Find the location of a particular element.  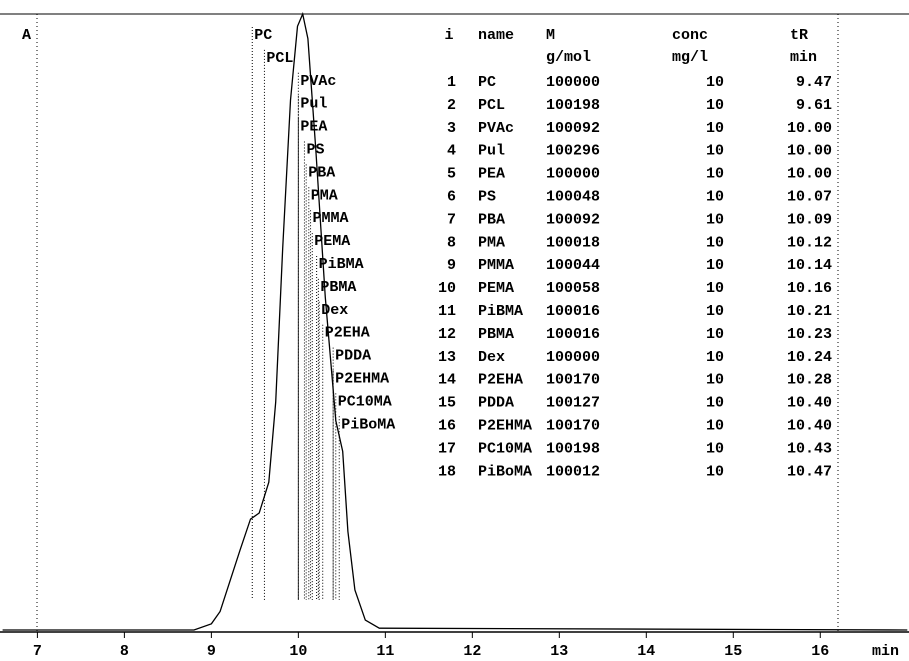

table-cell: 13 is located at coordinates (447, 357).